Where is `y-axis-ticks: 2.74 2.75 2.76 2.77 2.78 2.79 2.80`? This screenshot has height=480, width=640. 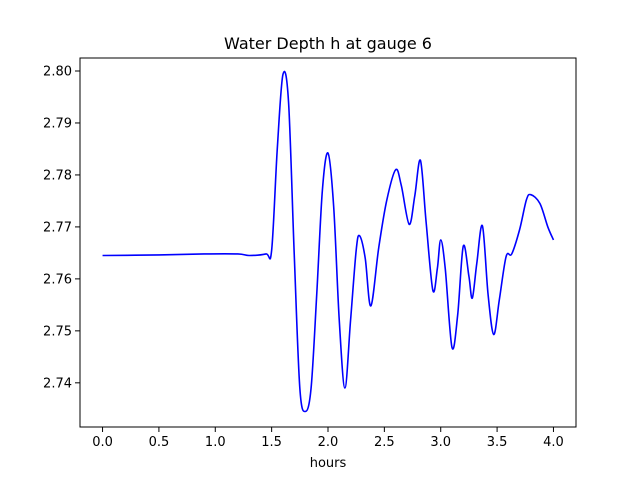 y-axis-ticks: 2.74 2.75 2.76 2.77 2.78 2.79 2.80 is located at coordinates (61, 227).